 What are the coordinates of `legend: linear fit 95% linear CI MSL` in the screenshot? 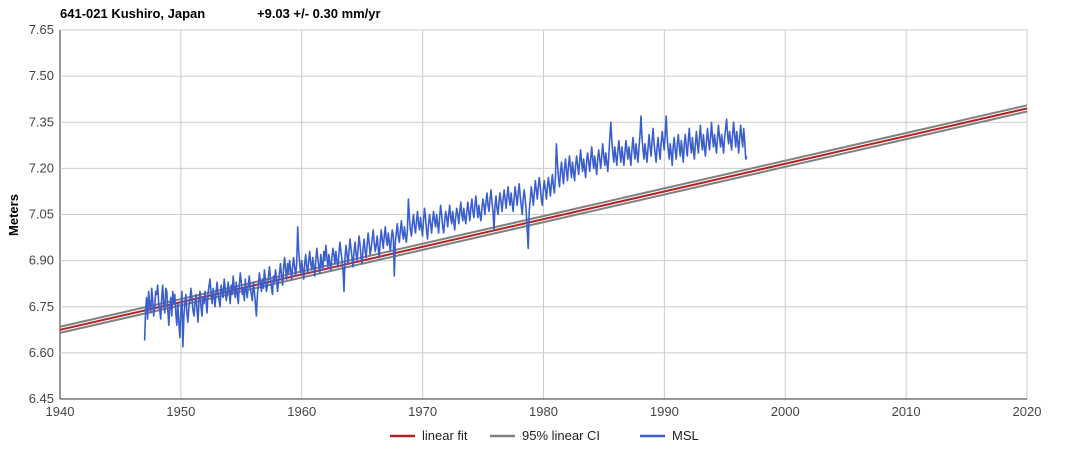 It's located at (544, 435).